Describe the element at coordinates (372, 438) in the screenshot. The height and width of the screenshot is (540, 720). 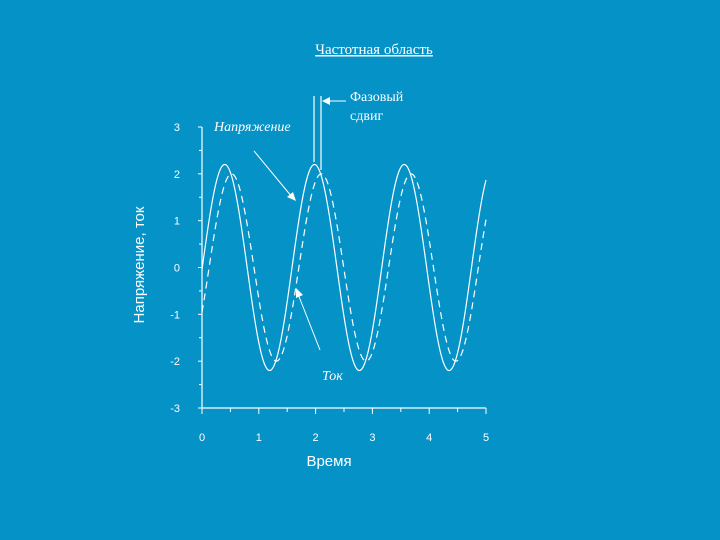
I see `x-tick-label: 3` at that location.